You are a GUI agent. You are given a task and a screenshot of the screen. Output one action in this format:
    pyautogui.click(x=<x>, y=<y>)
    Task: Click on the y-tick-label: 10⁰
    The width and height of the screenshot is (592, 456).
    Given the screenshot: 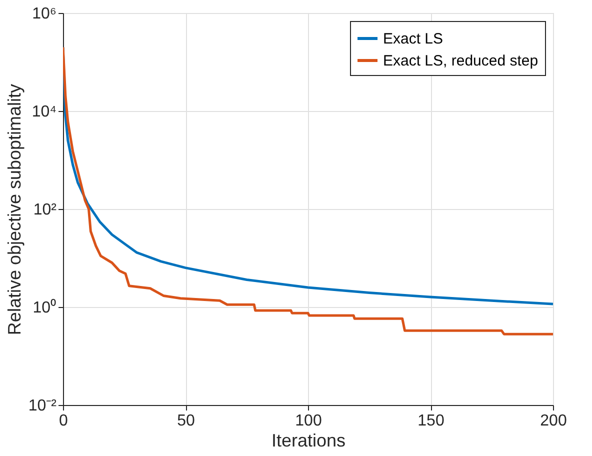 What is the action you would take?
    pyautogui.click(x=44, y=307)
    